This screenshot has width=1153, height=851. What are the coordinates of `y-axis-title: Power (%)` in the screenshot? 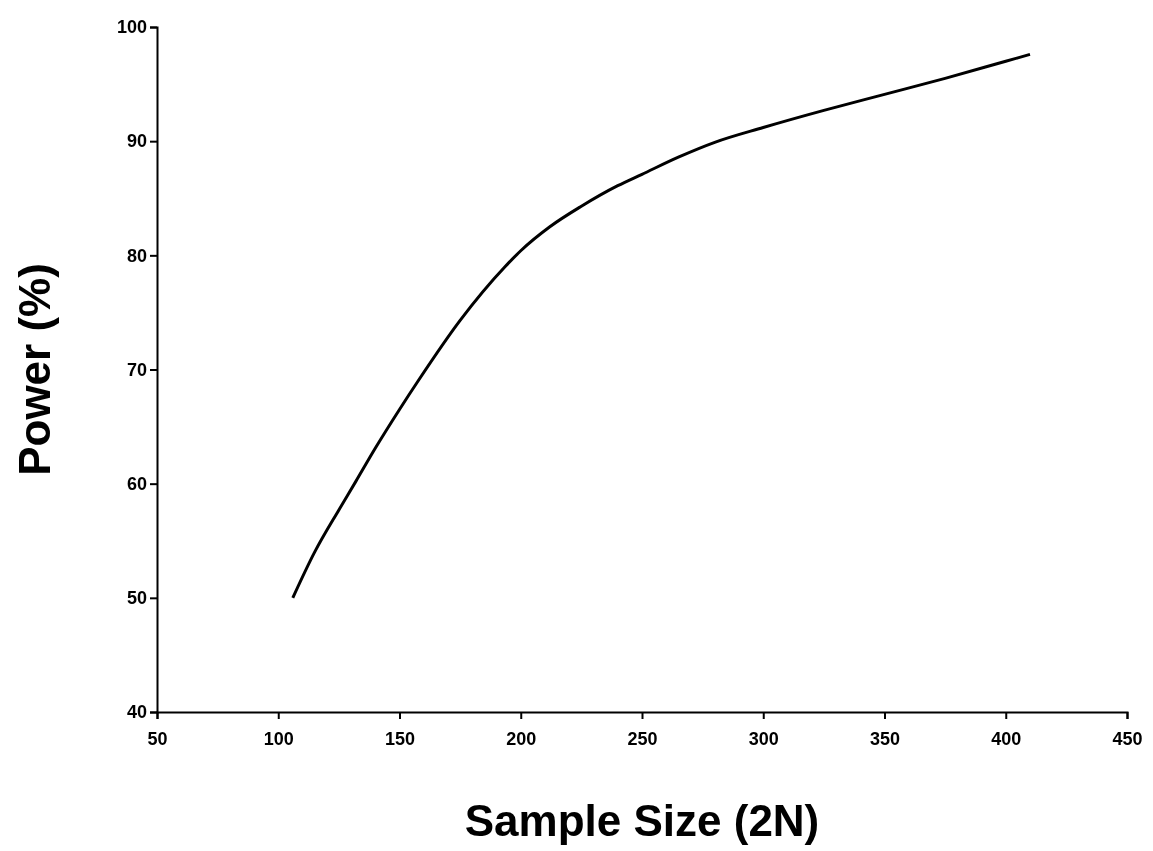 It's located at (34, 369).